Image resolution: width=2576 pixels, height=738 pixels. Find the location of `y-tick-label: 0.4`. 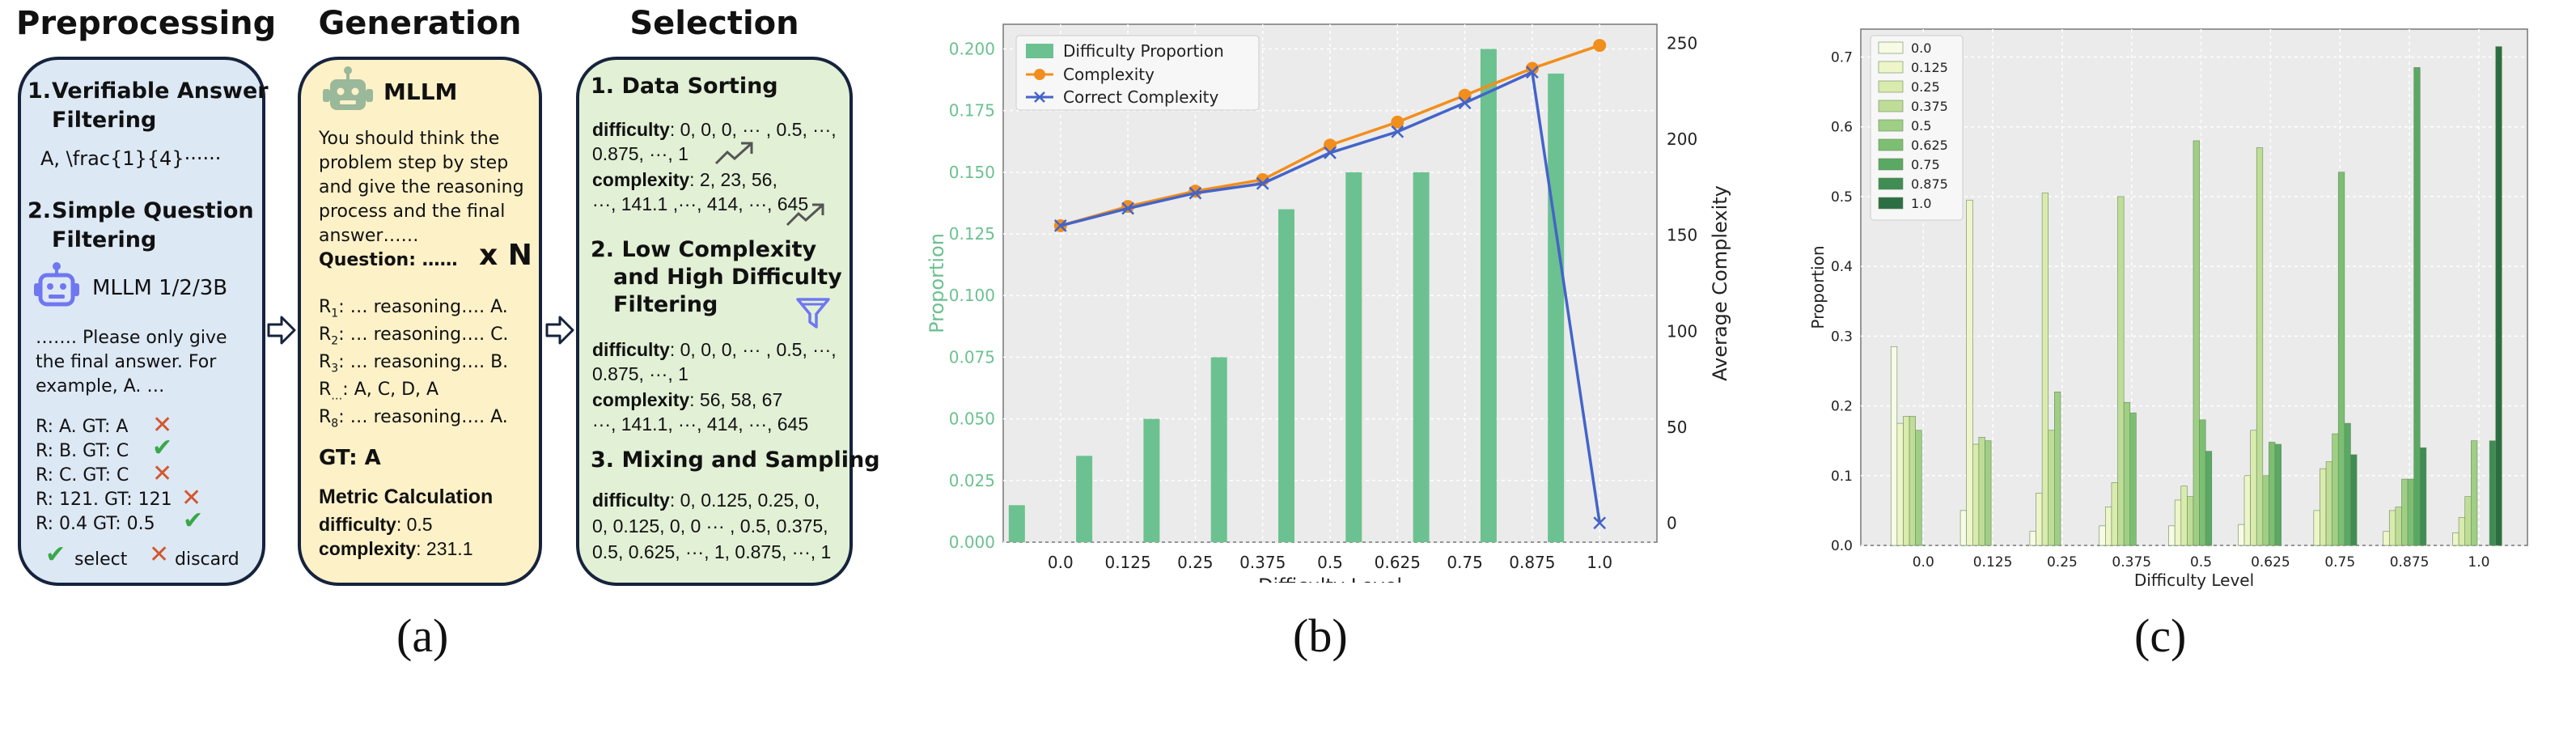

y-tick-label: 0.4 is located at coordinates (1842, 267).